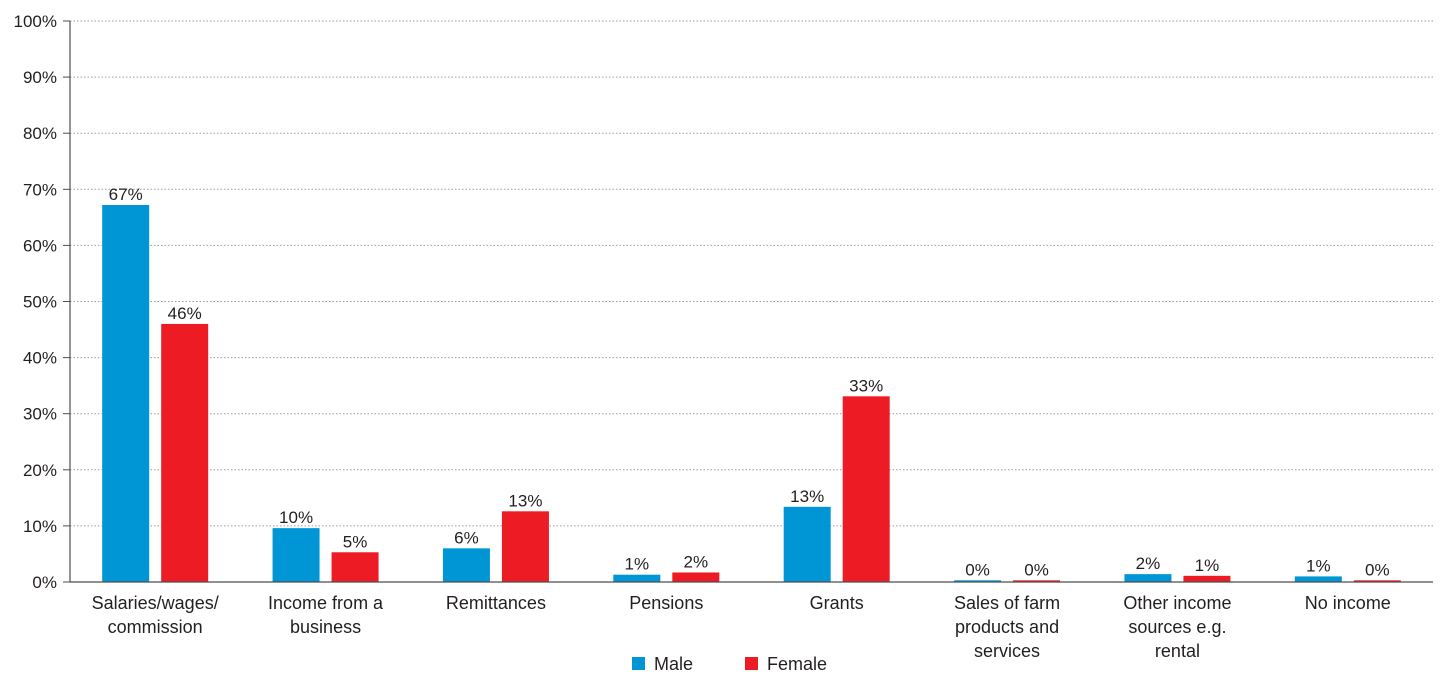  What do you see at coordinates (296, 517) in the screenshot?
I see `data-label: 10%` at bounding box center [296, 517].